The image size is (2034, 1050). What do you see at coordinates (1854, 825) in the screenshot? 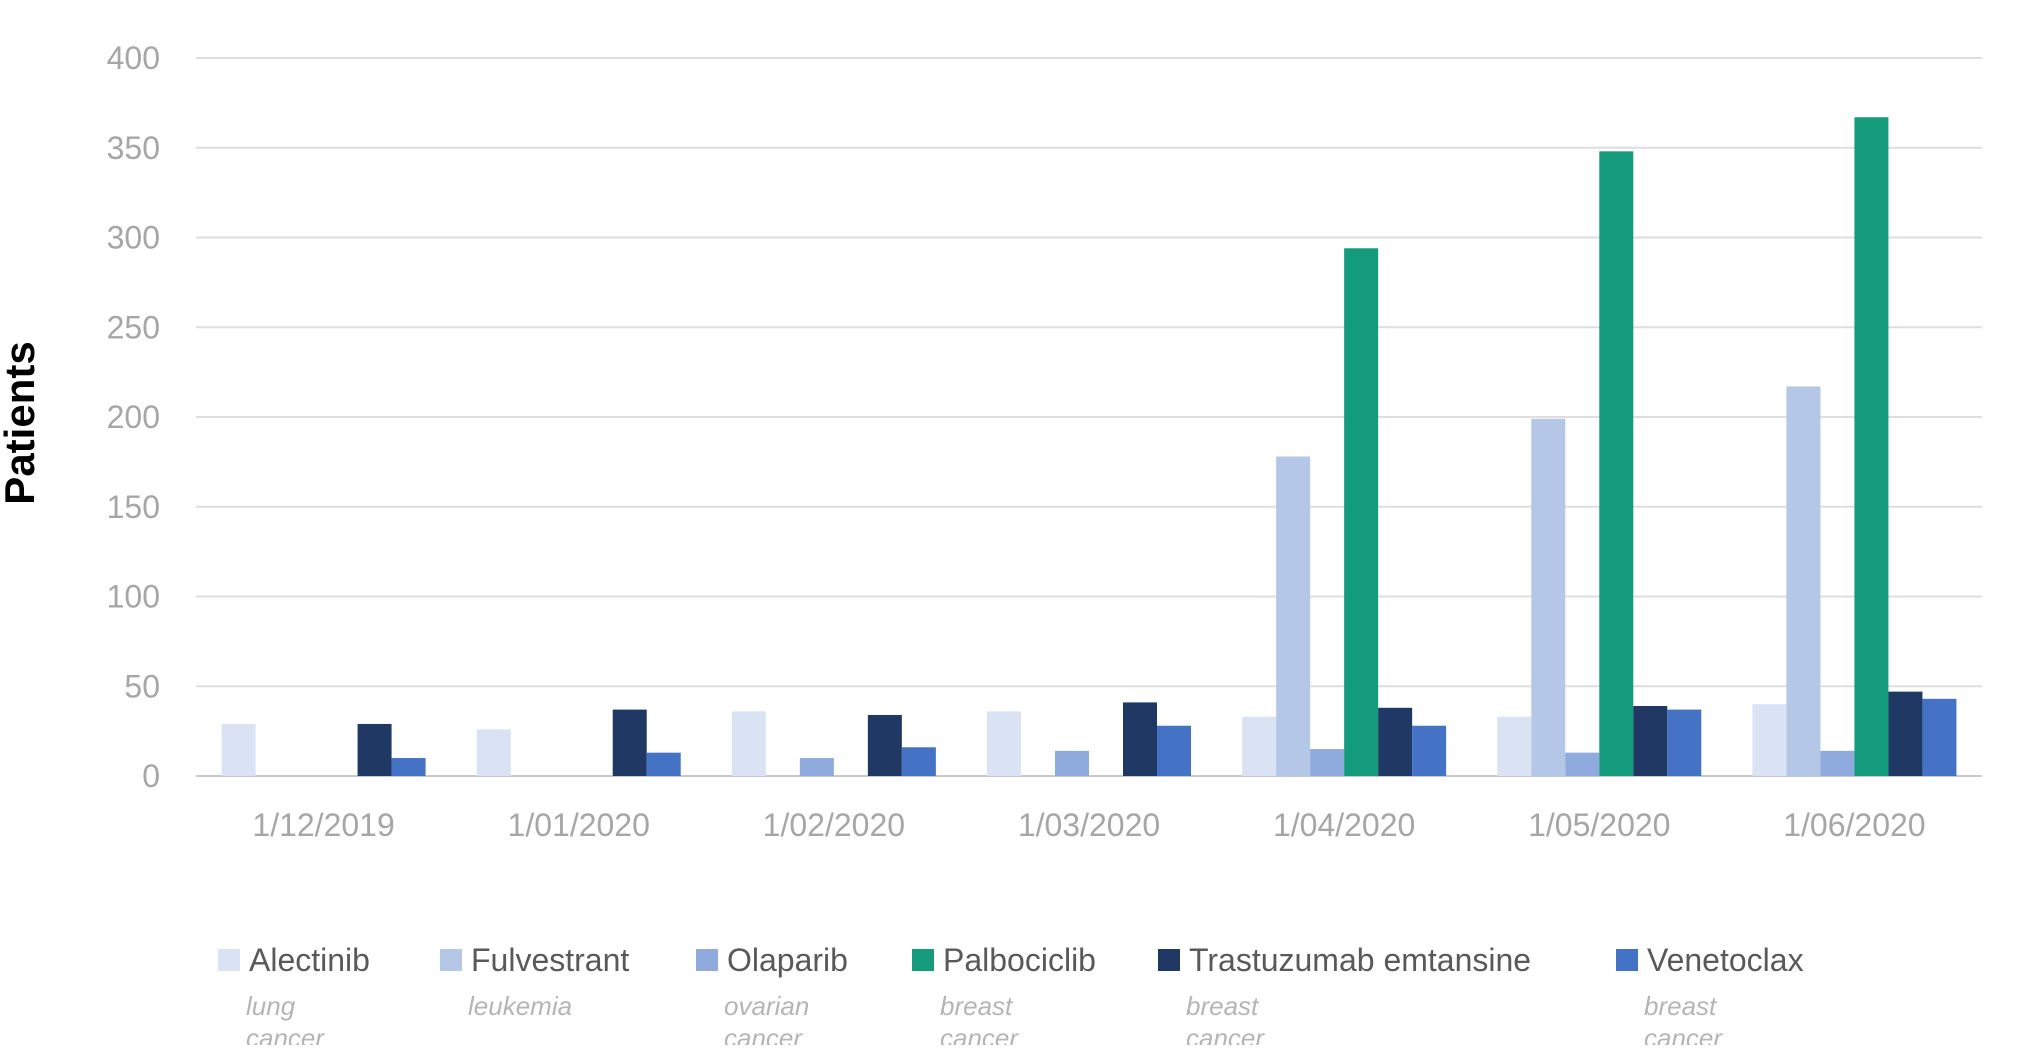
I see `x-tick-label: 1/06/2020` at bounding box center [1854, 825].